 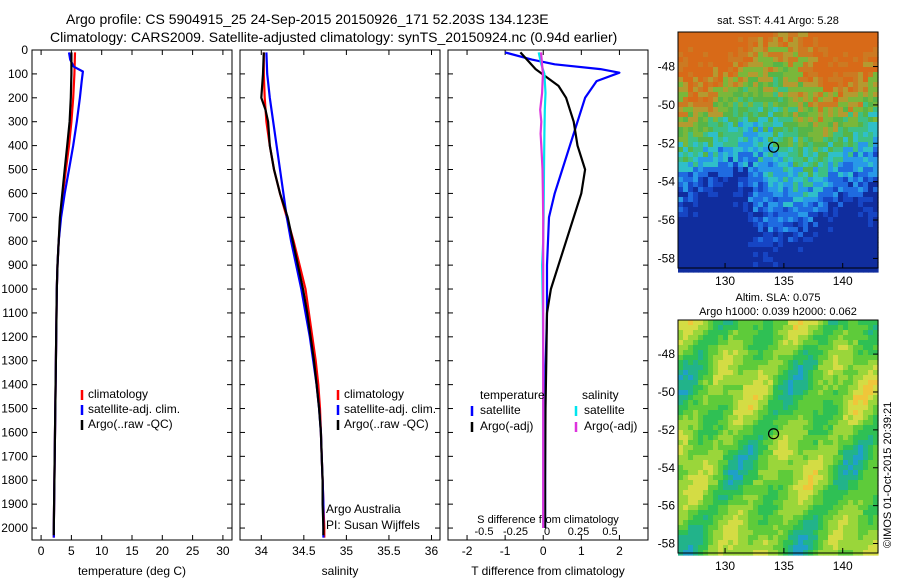 I want to click on difference-stick-label: 0, so click(x=547, y=532).